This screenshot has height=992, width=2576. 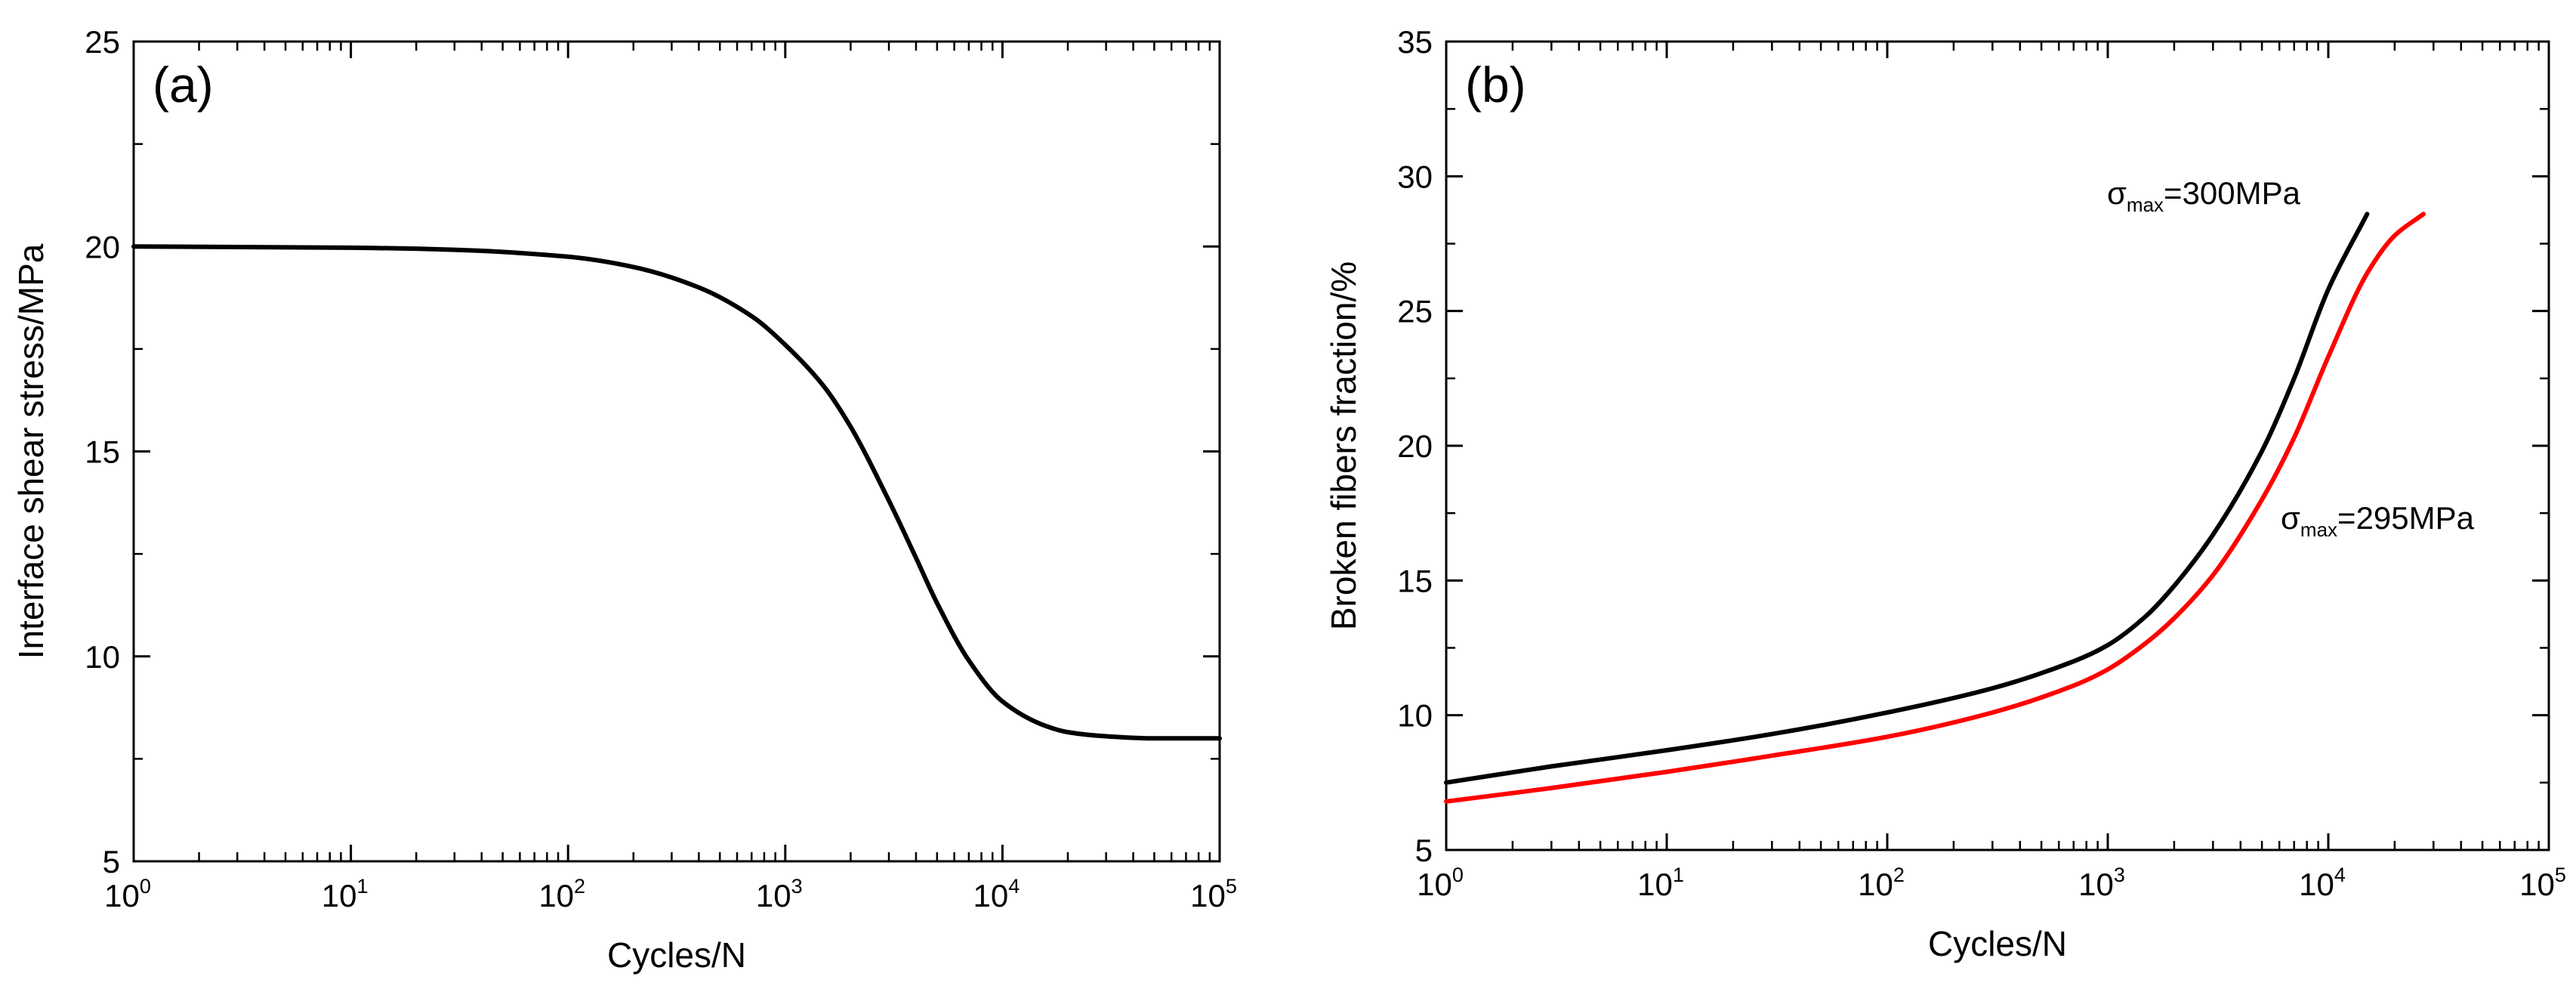 What do you see at coordinates (183, 85) in the screenshot?
I see `panel-label: (a)` at bounding box center [183, 85].